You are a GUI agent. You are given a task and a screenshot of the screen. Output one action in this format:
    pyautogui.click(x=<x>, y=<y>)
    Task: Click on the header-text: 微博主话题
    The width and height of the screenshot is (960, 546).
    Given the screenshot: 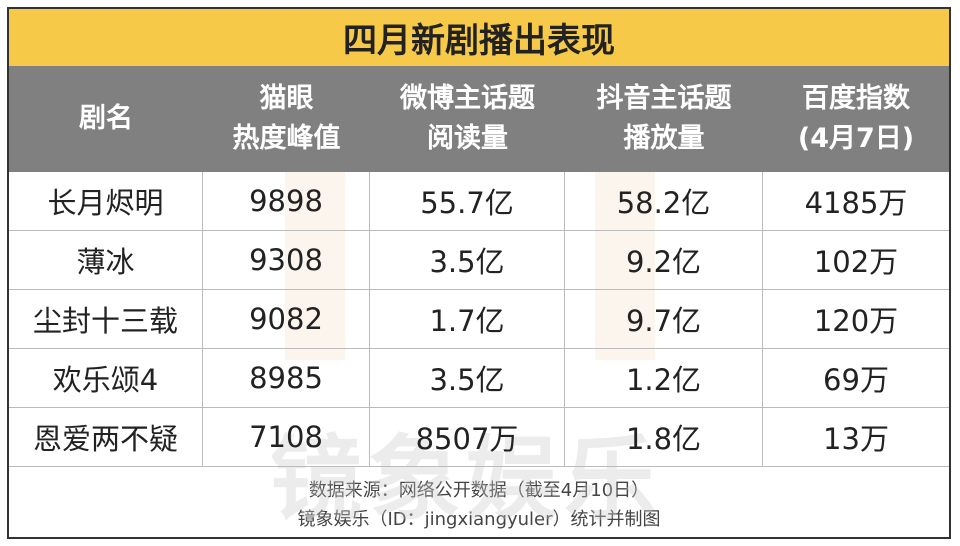 What is the action you would take?
    pyautogui.click(x=467, y=98)
    